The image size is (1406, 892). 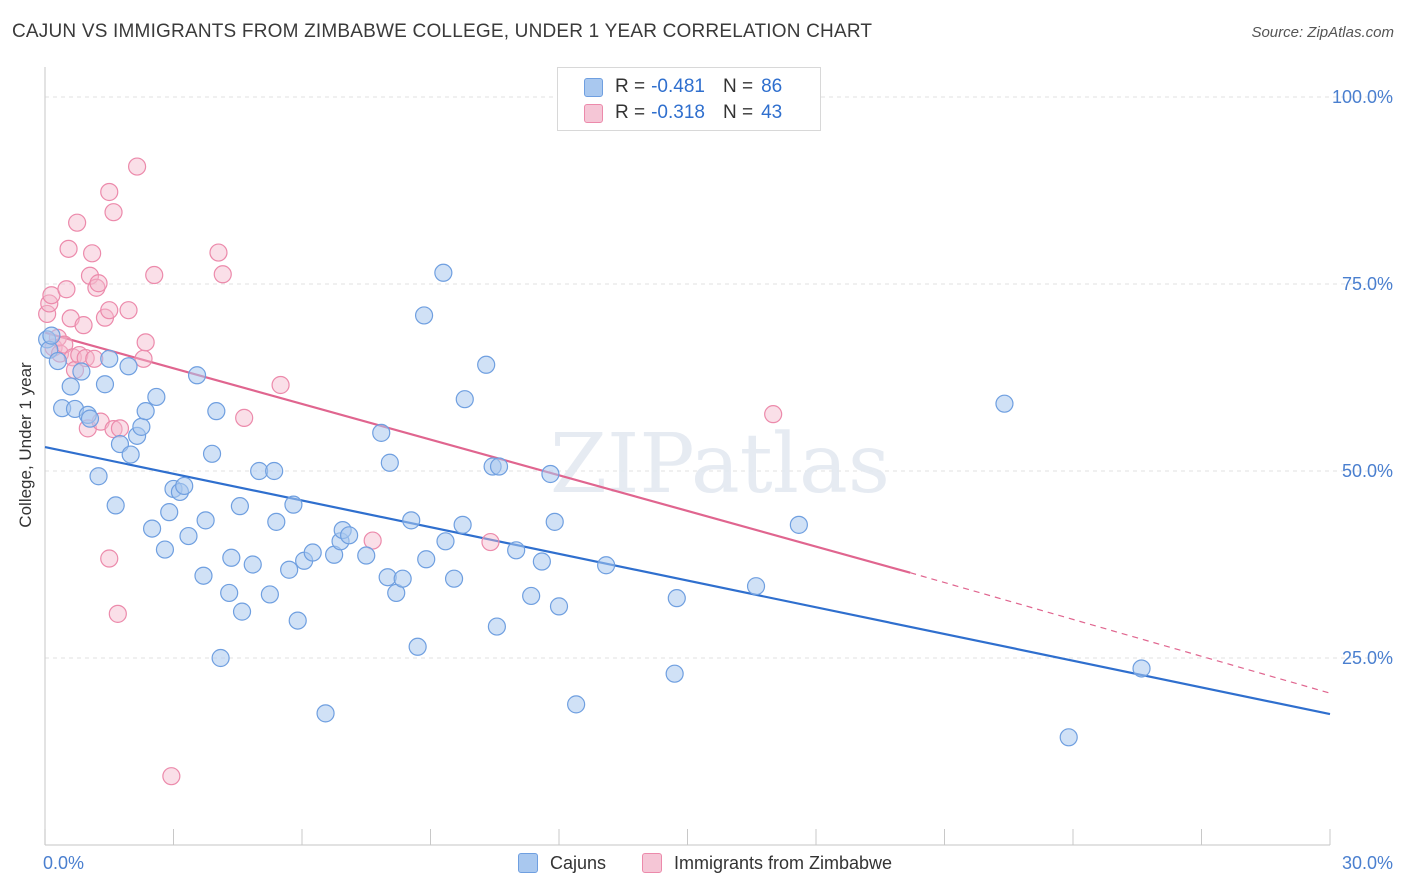 What do you see at coordinates (1367, 471) in the screenshot?
I see `y-tick-label: 50.0%` at bounding box center [1367, 471].